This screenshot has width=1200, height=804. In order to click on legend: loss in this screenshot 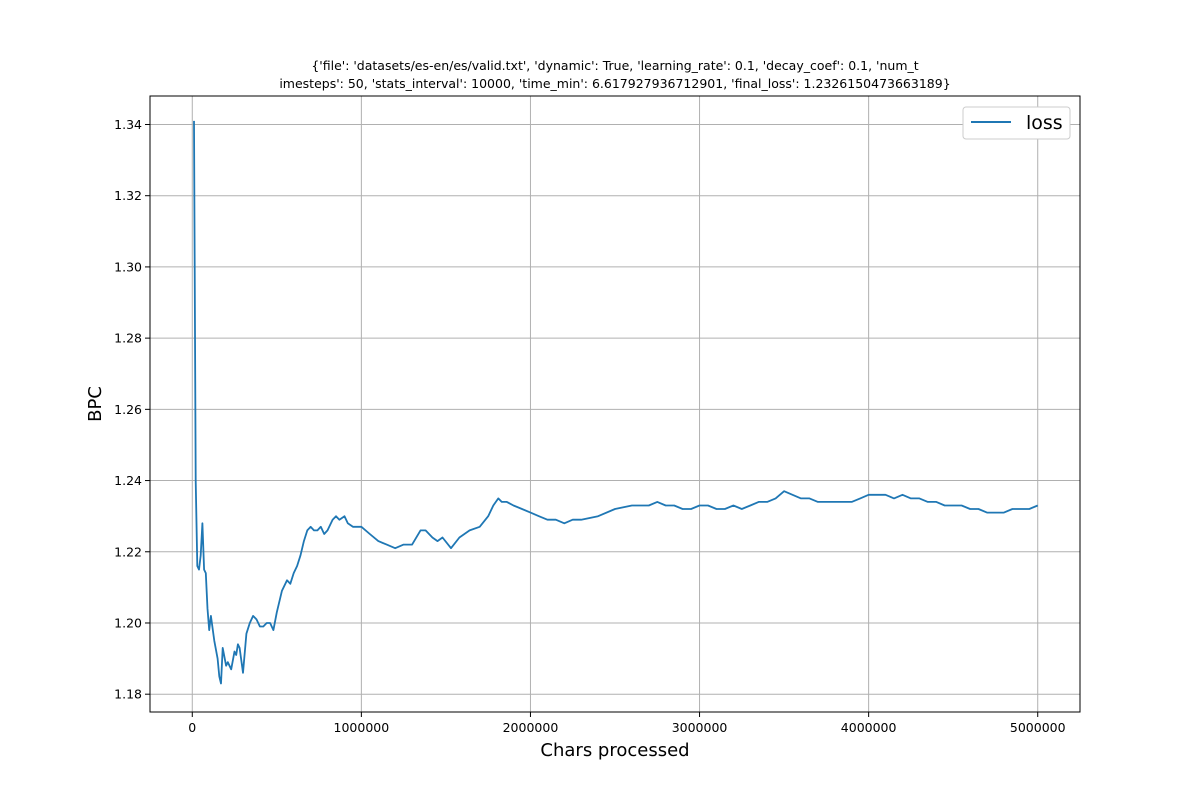, I will do `click(1016, 123)`.